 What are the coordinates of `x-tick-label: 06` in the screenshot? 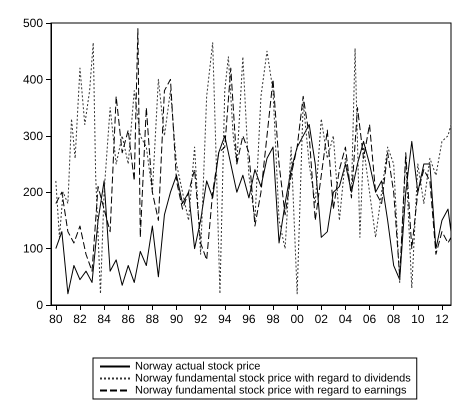 It's located at (369, 319).